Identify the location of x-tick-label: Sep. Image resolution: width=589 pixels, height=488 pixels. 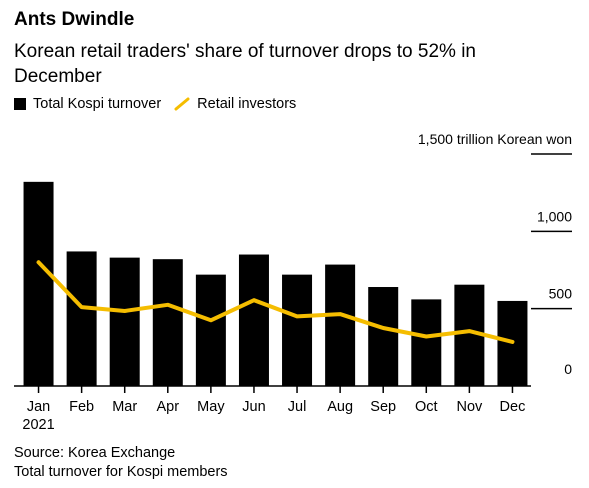
(383, 407).